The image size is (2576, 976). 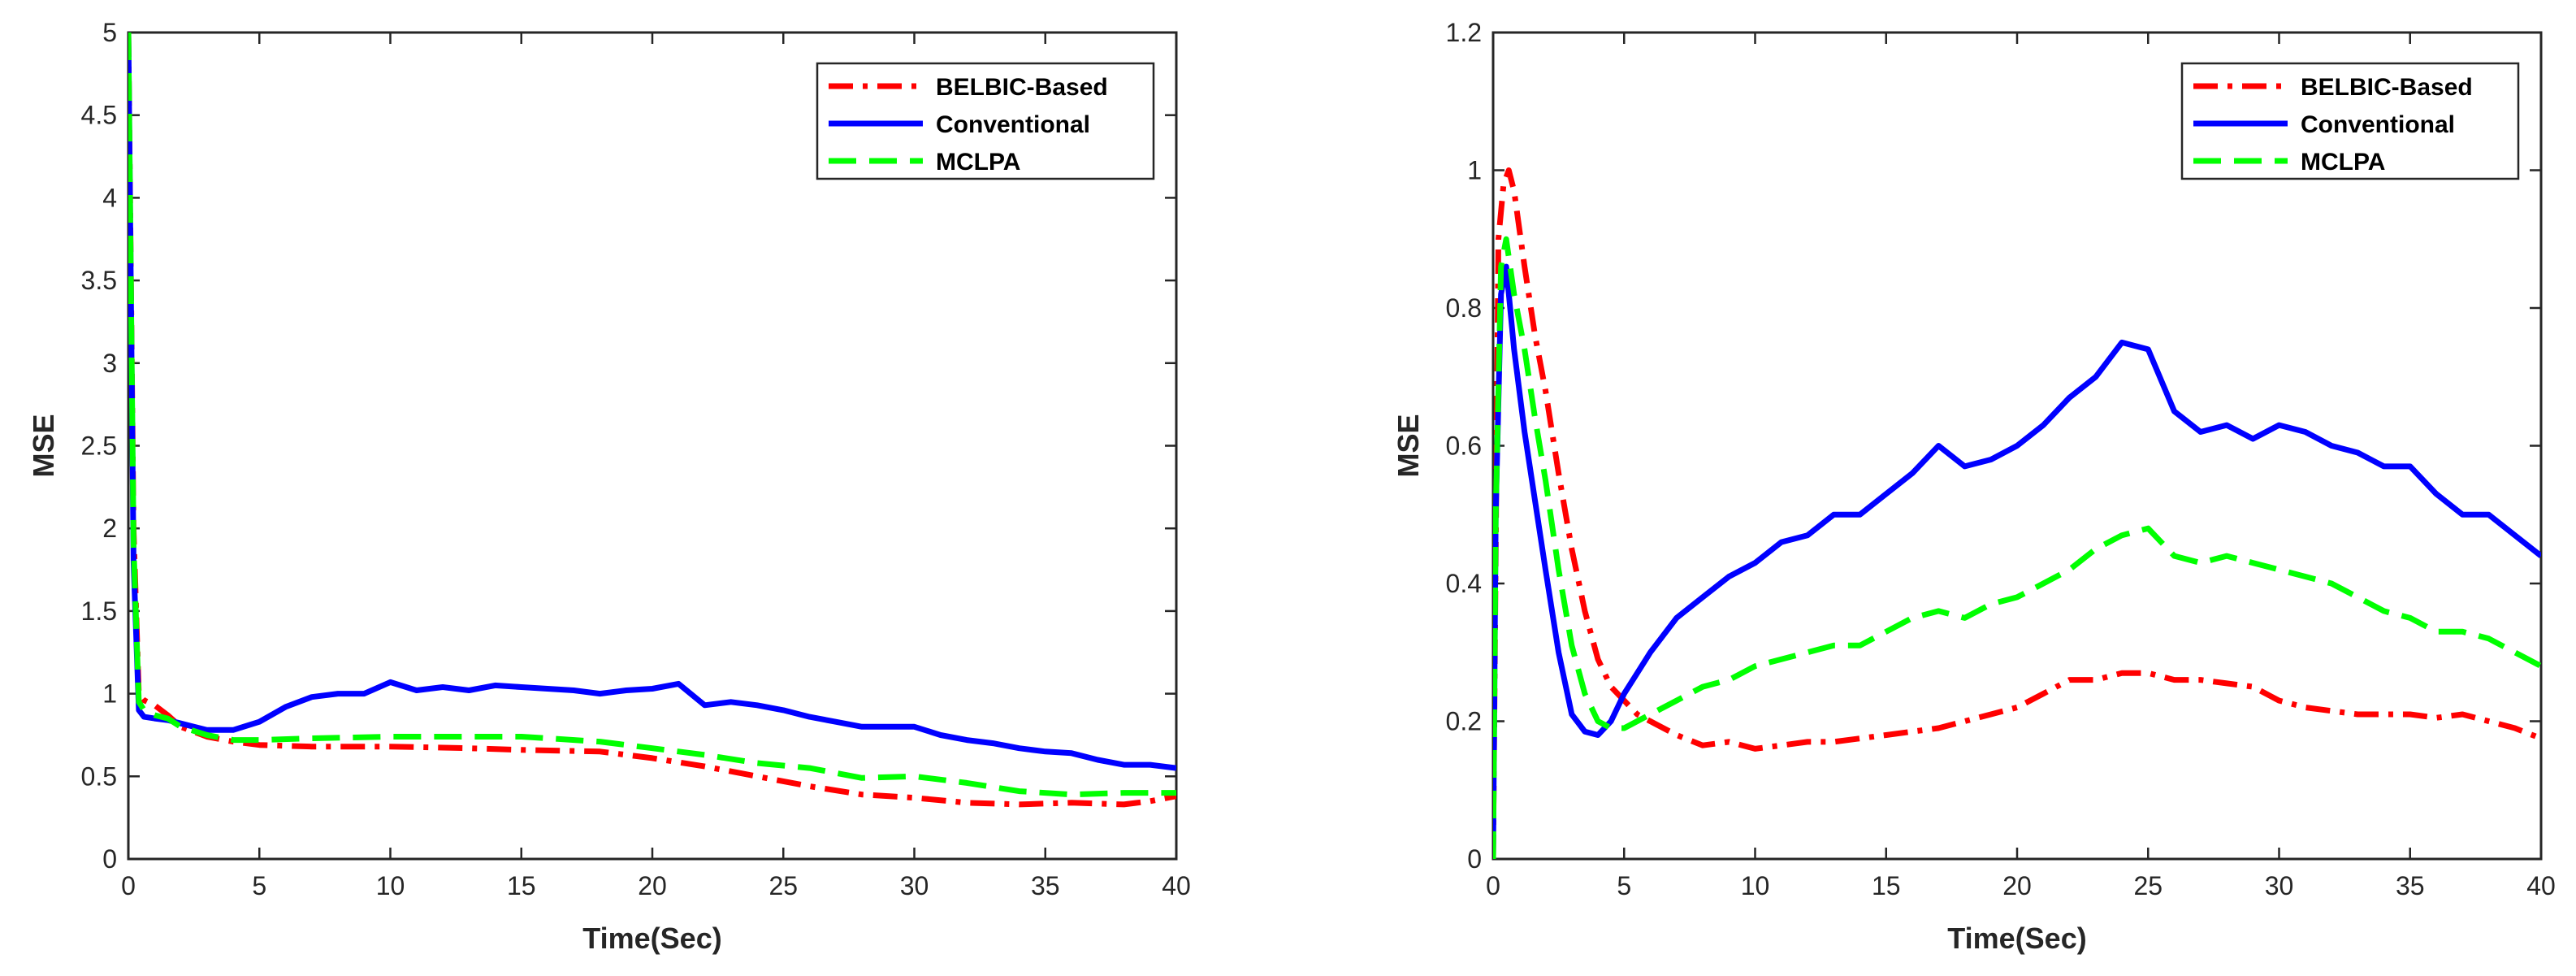 What do you see at coordinates (99, 611) in the screenshot?
I see `y-tick-label: 1.5` at bounding box center [99, 611].